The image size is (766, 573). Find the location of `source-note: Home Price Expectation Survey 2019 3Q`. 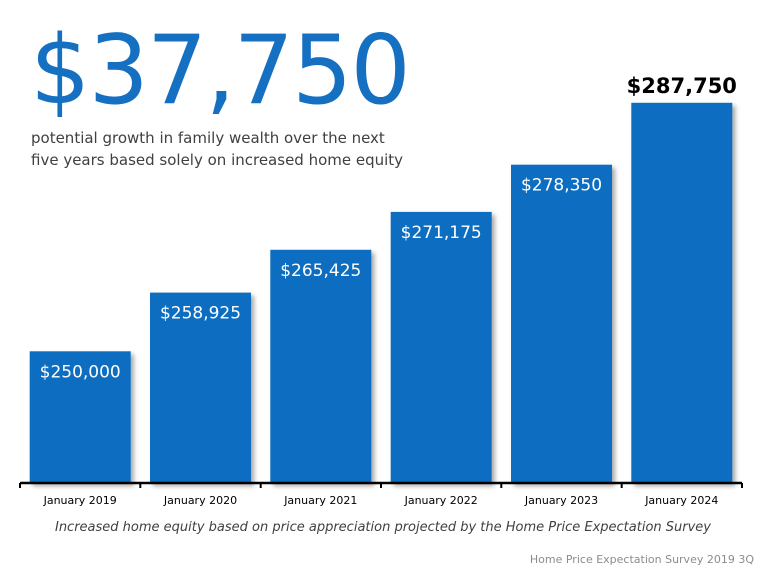

source-note: Home Price Expectation Survey 2019 3Q is located at coordinates (641, 559).